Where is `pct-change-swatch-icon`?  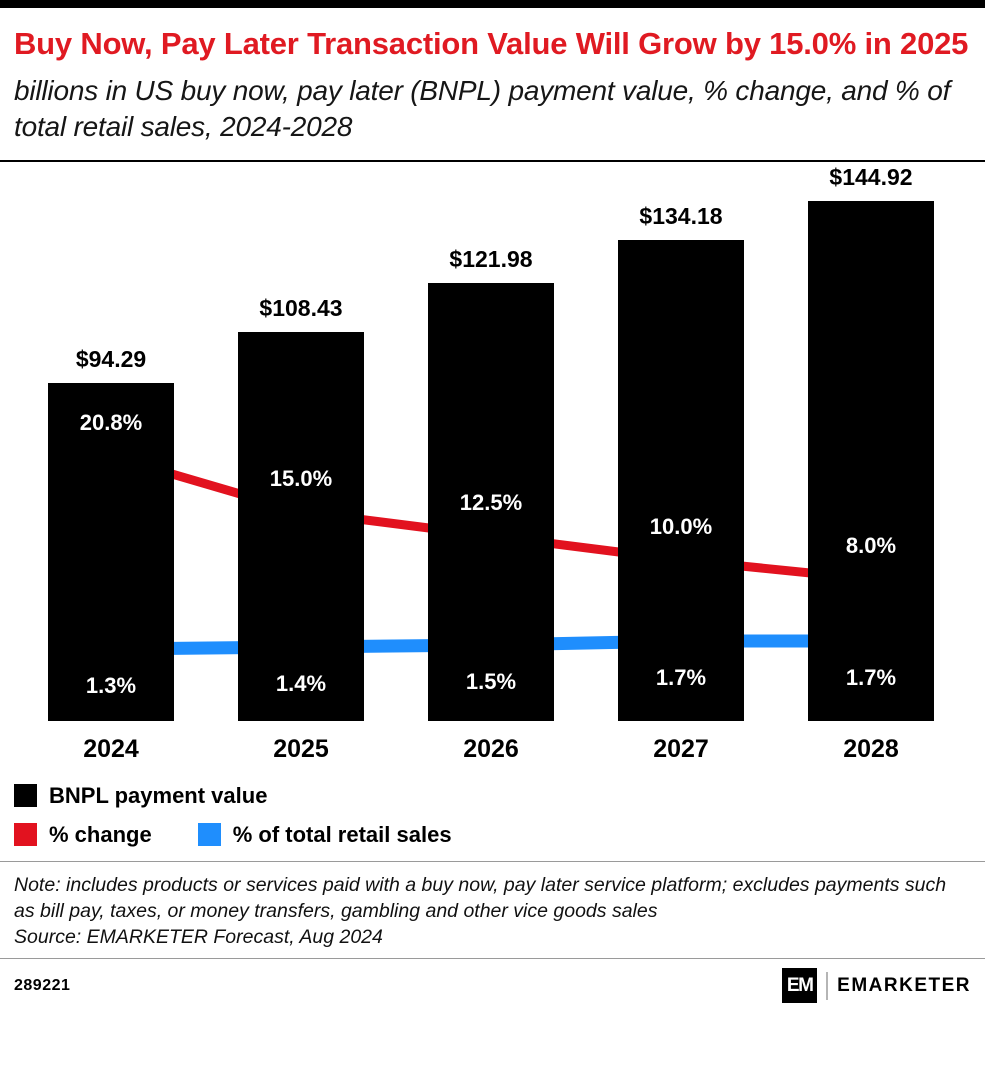
pct-change-swatch-icon is located at coordinates (25, 835).